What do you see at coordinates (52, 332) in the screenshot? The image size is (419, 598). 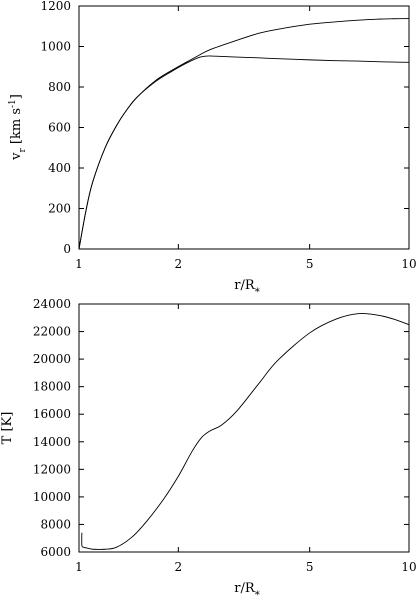 I see `temperature-y-tick-label: 22000` at bounding box center [52, 332].